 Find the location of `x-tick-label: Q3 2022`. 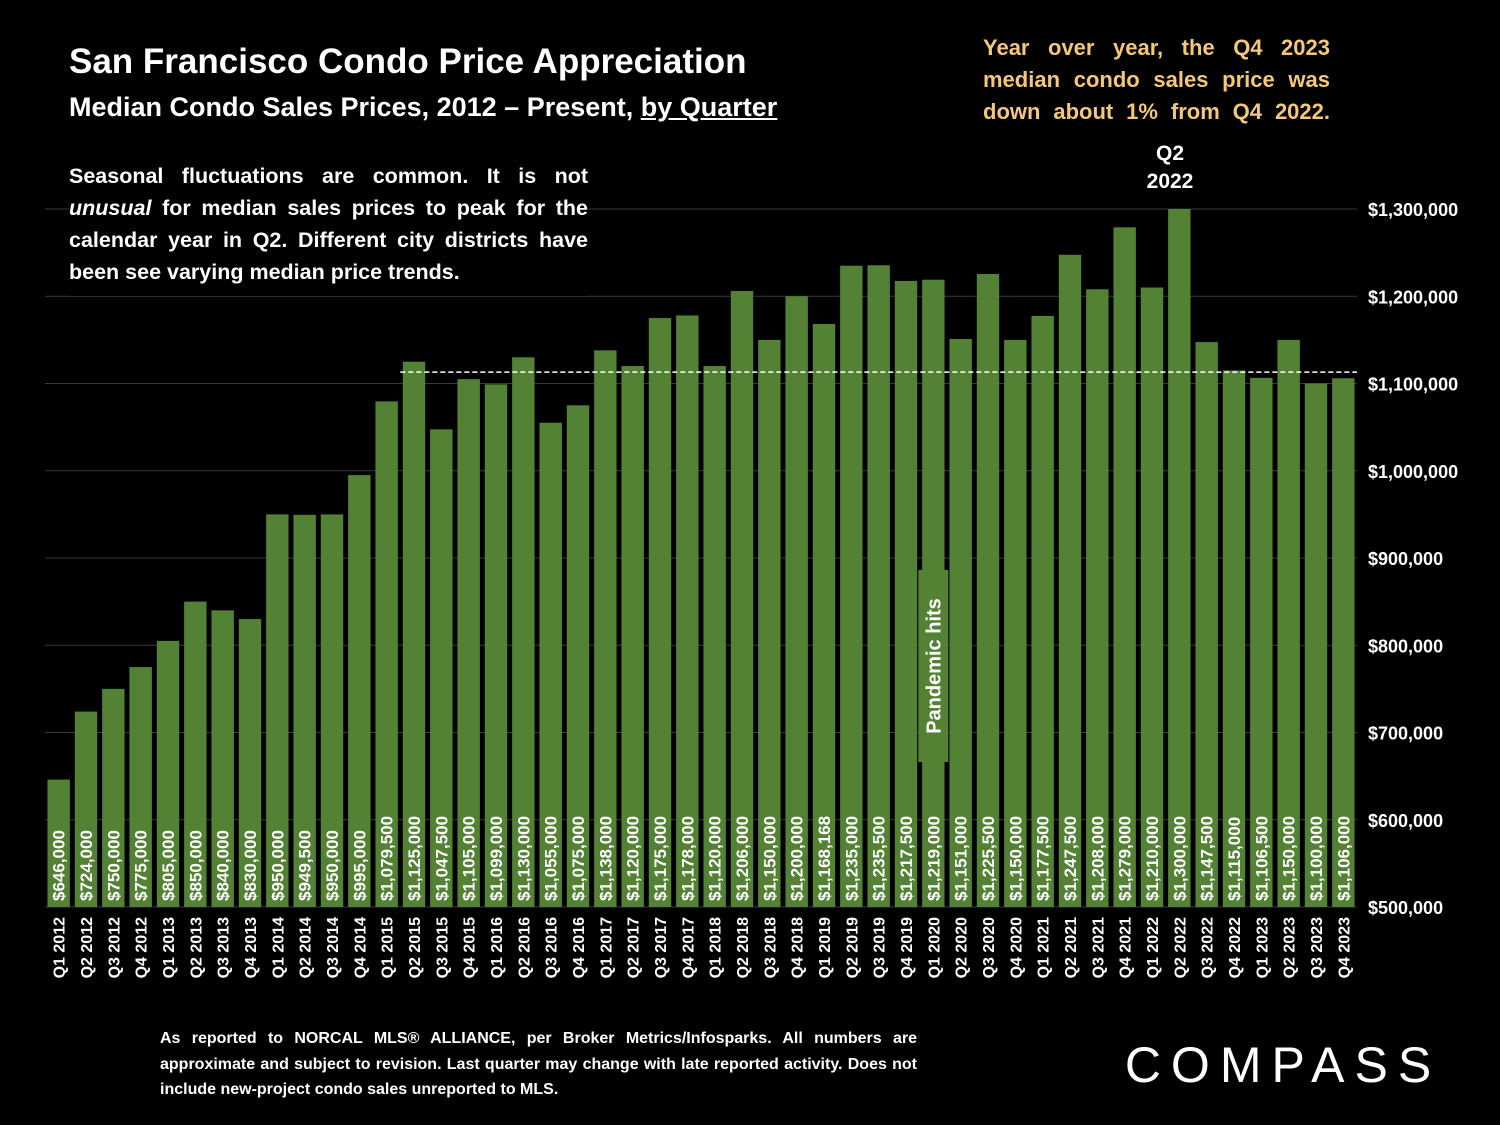

x-tick-label: Q3 2022 is located at coordinates (1208, 947).